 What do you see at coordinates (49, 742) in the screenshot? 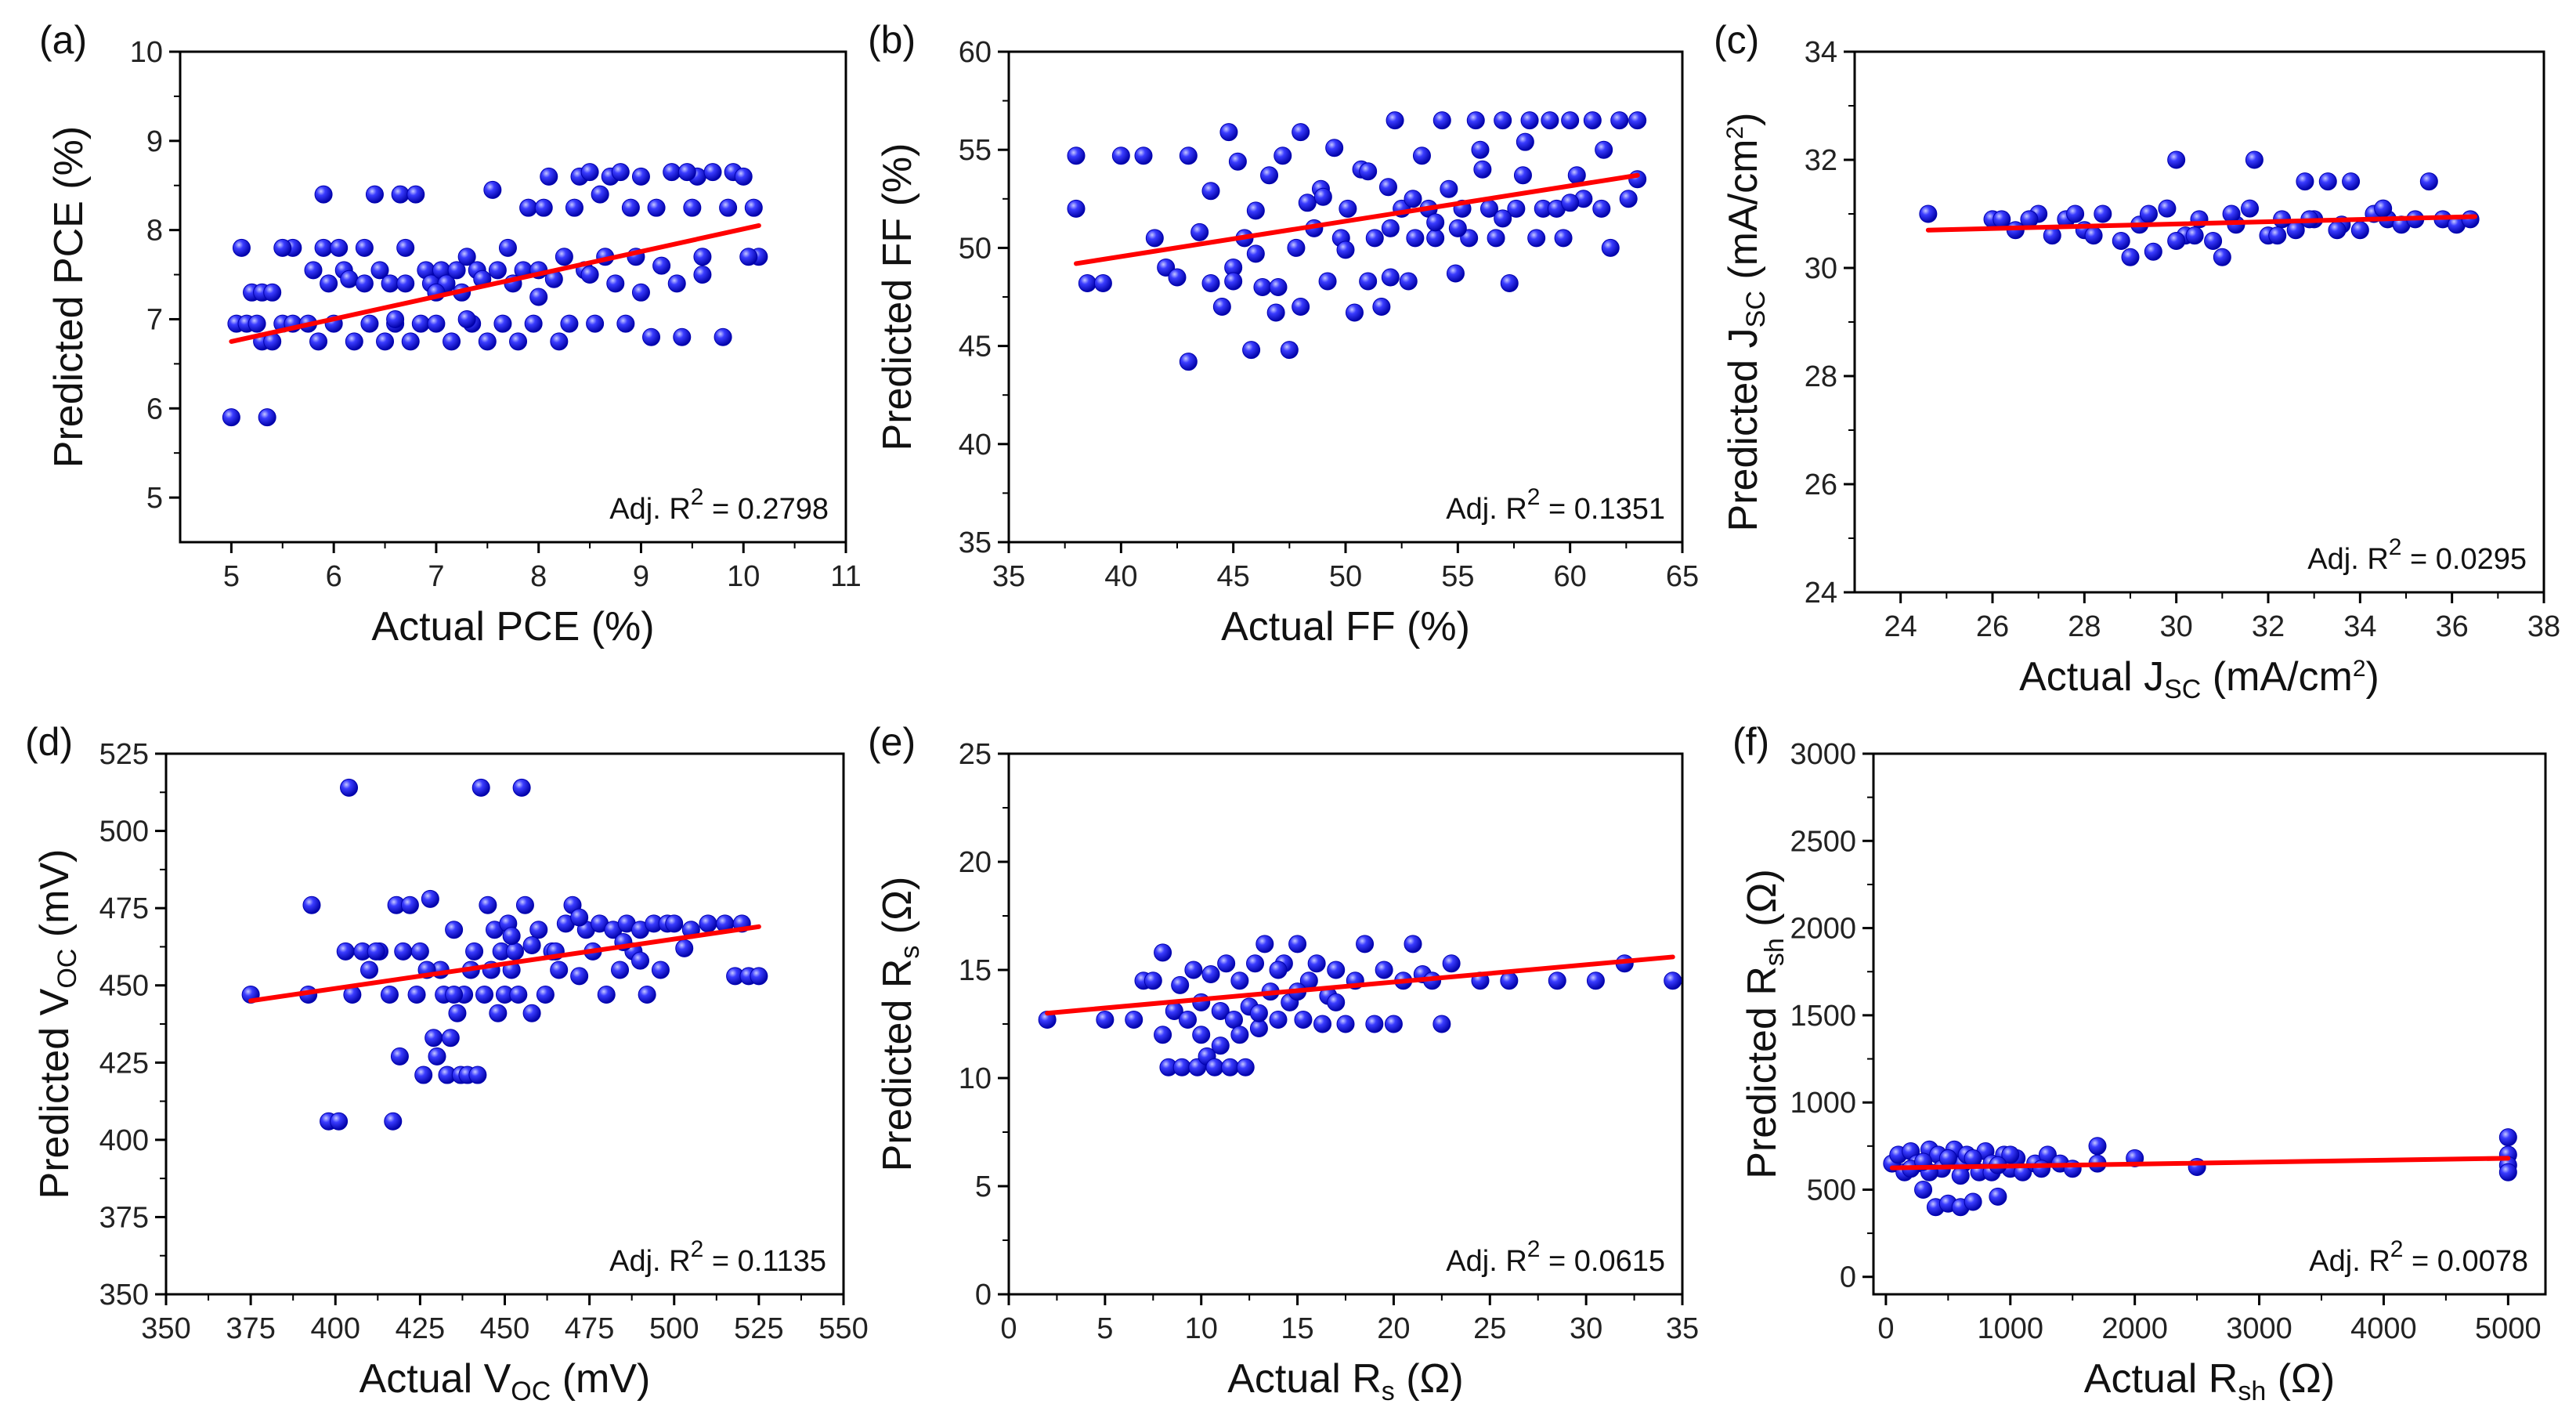
I see `panel-label: (d)` at bounding box center [49, 742].